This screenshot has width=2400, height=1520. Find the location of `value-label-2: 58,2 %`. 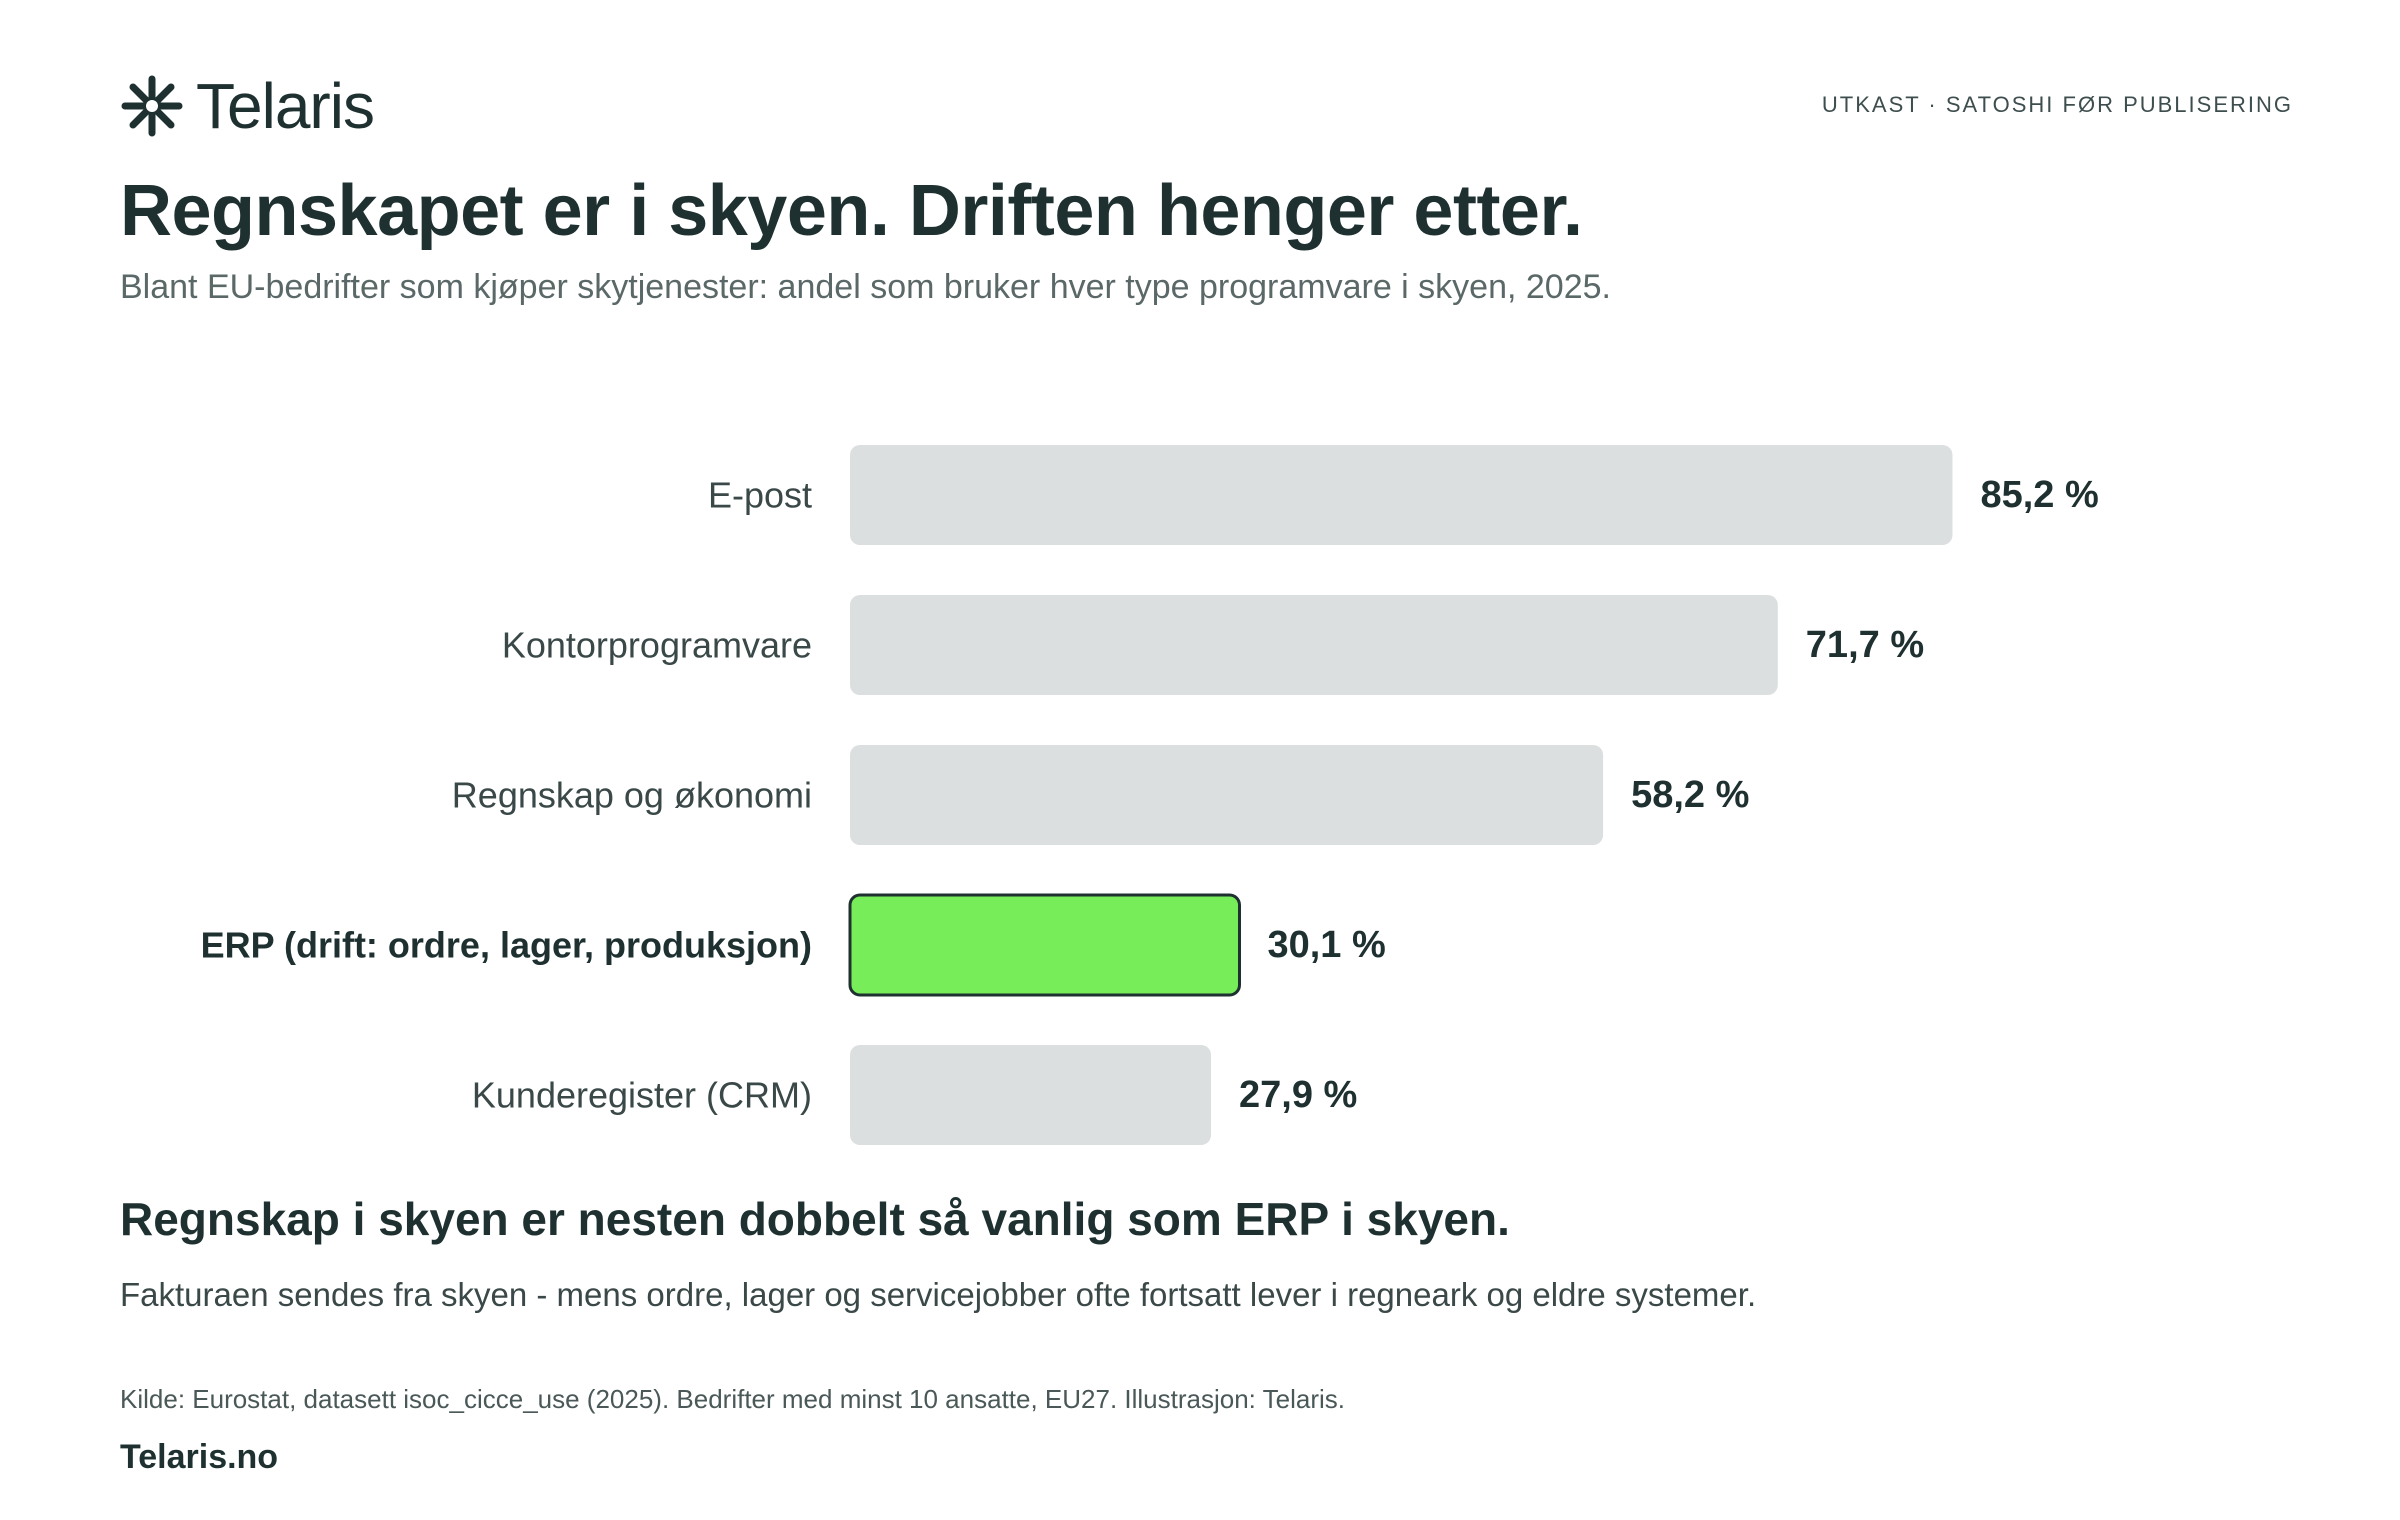

value-label-2: 58,2 % is located at coordinates (1690, 795).